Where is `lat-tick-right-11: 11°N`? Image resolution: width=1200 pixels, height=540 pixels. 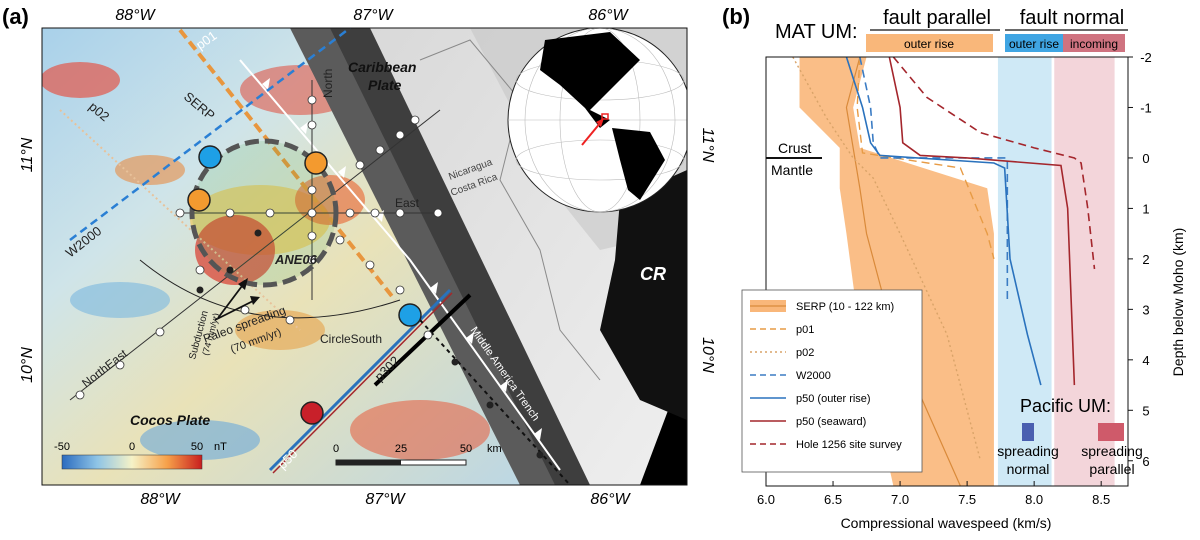 lat-tick-right-11: 11°N is located at coordinates (707, 145).